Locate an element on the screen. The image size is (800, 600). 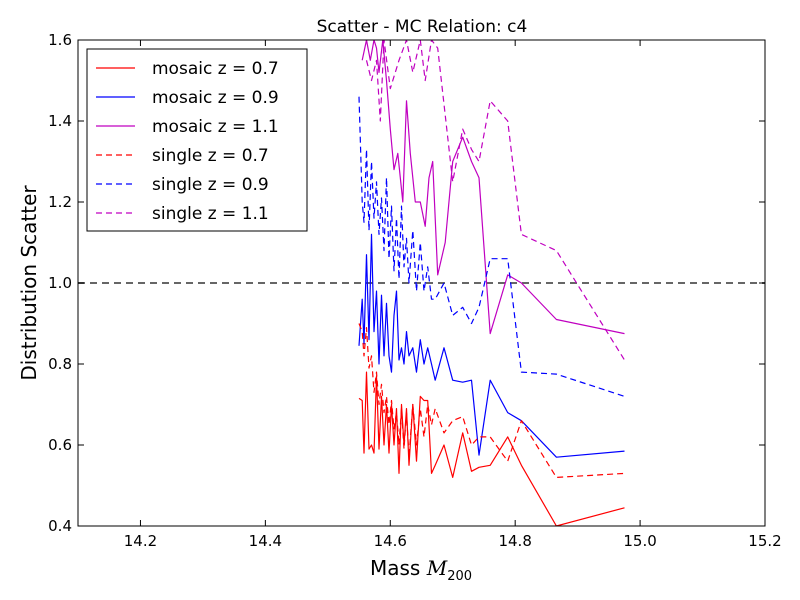
y-tick-label: 0.8 is located at coordinates (60, 364).